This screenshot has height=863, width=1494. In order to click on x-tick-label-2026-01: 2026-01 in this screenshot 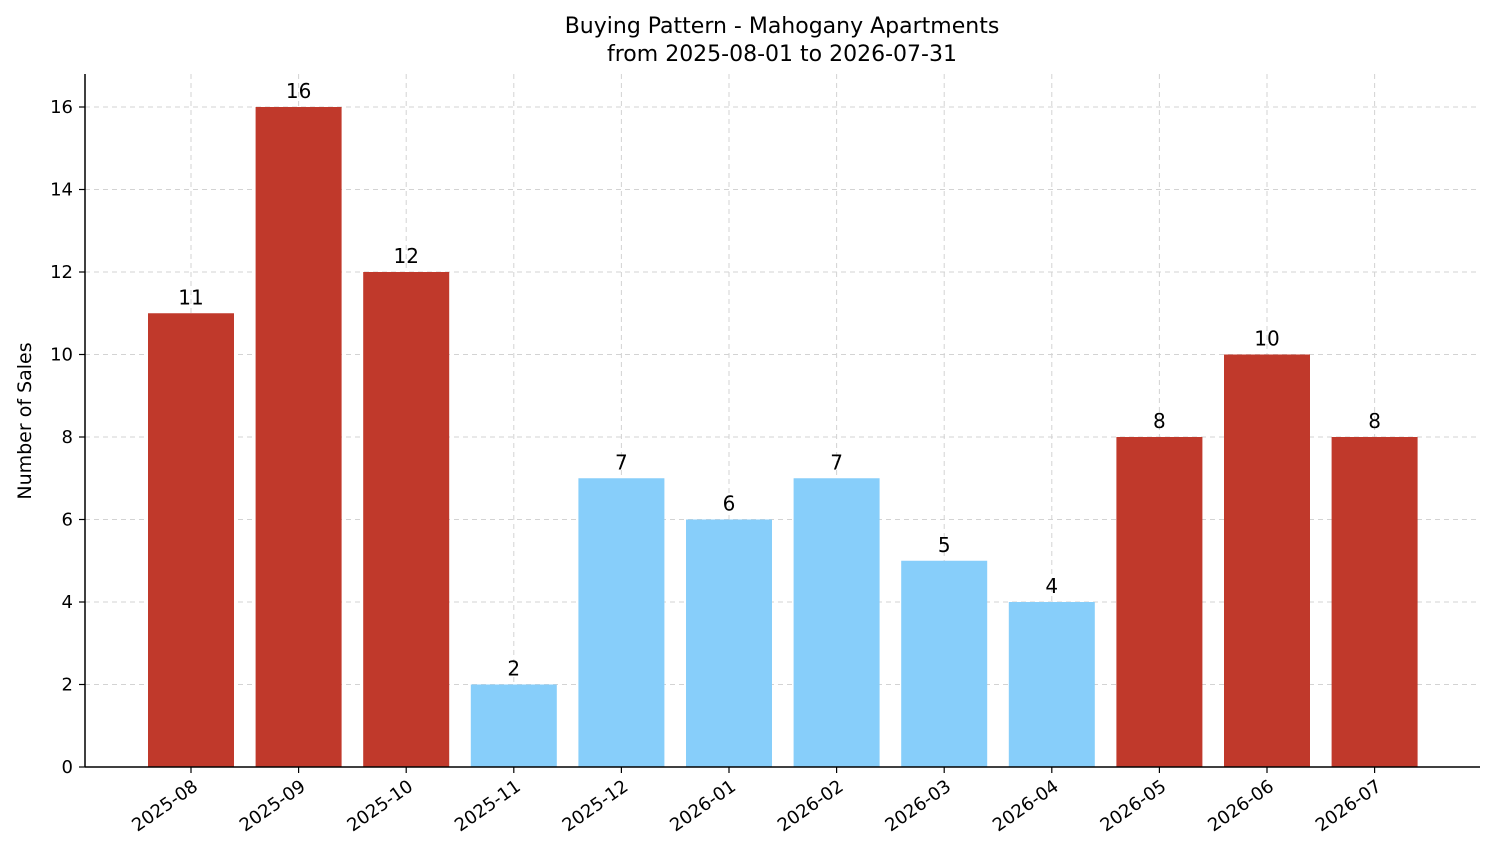, I will do `click(703, 806)`.